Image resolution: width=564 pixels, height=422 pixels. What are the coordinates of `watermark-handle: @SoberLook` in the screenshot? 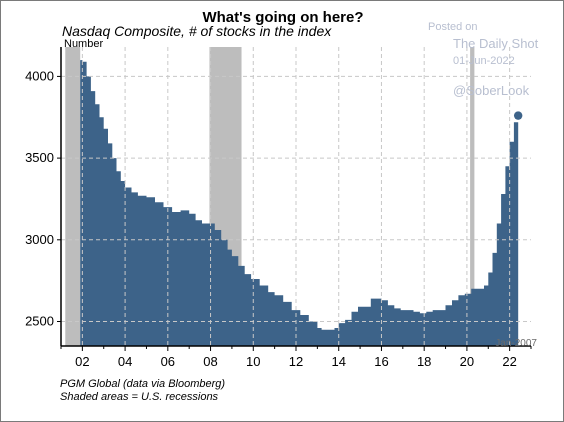 It's located at (491, 90).